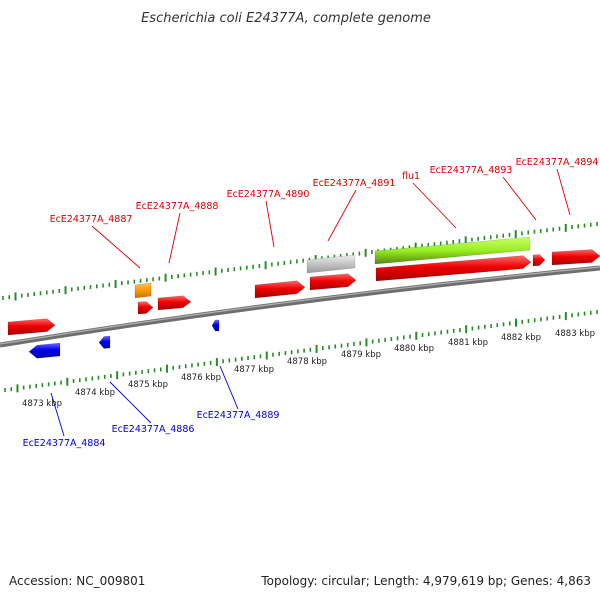 The image size is (600, 600). I want to click on tick-label: 4879 kbp, so click(361, 355).